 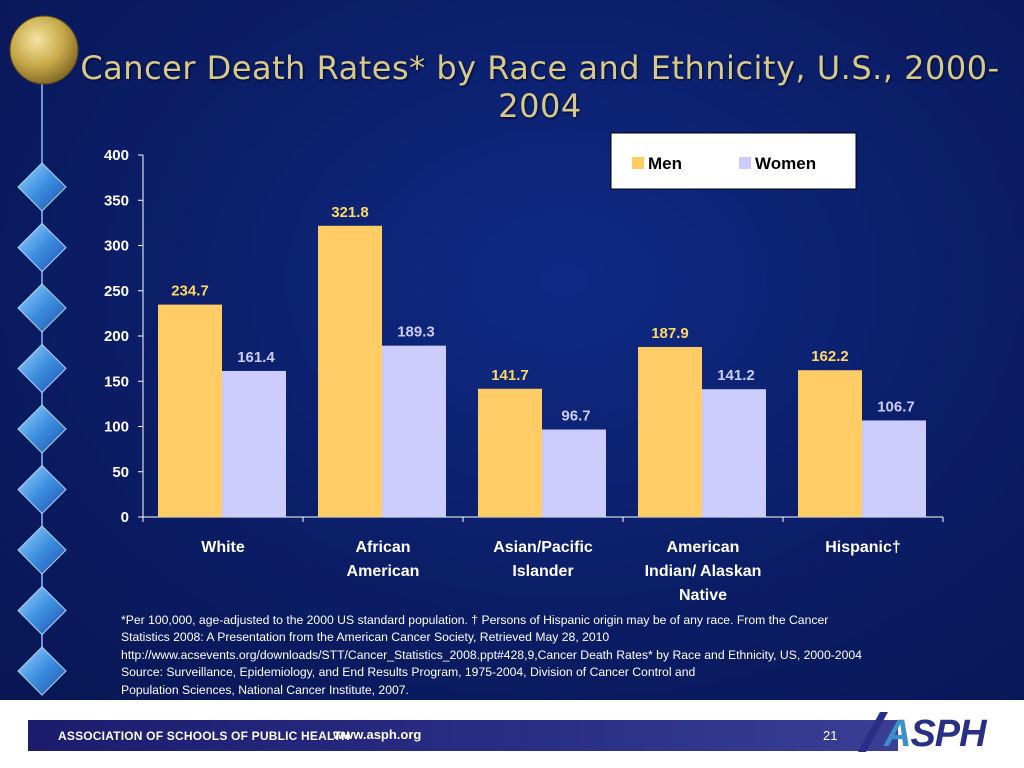 What do you see at coordinates (638, 163) in the screenshot?
I see `legend-swatch-men` at bounding box center [638, 163].